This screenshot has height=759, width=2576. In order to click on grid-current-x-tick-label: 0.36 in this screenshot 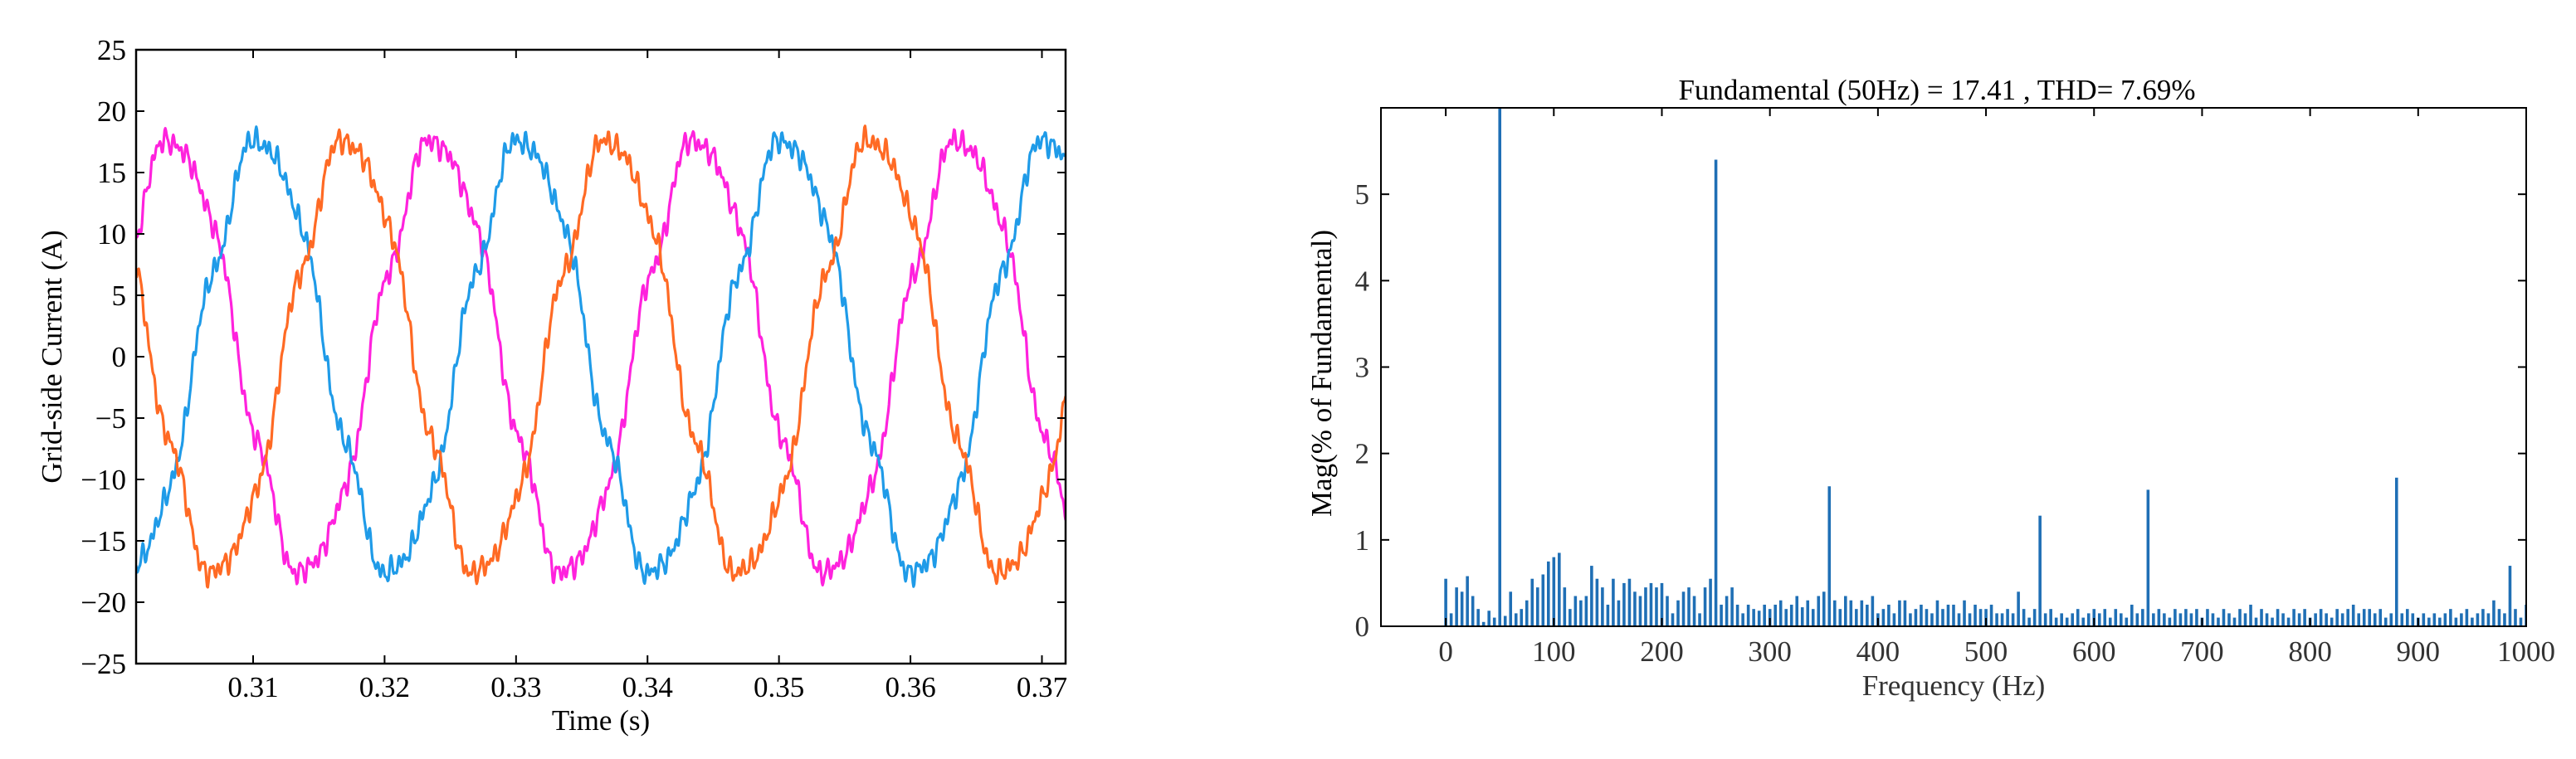, I will do `click(910, 687)`.